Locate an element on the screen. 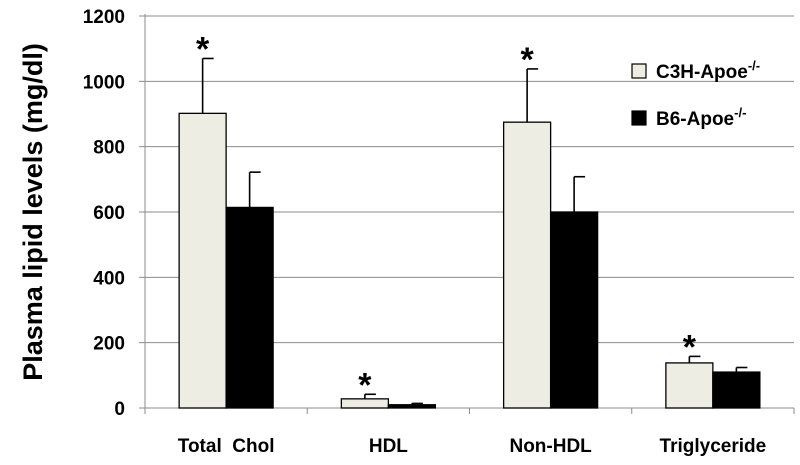 This screenshot has height=465, width=800. y-axis-label: Plasma lipid levels (mg/dl) is located at coordinates (33, 212).